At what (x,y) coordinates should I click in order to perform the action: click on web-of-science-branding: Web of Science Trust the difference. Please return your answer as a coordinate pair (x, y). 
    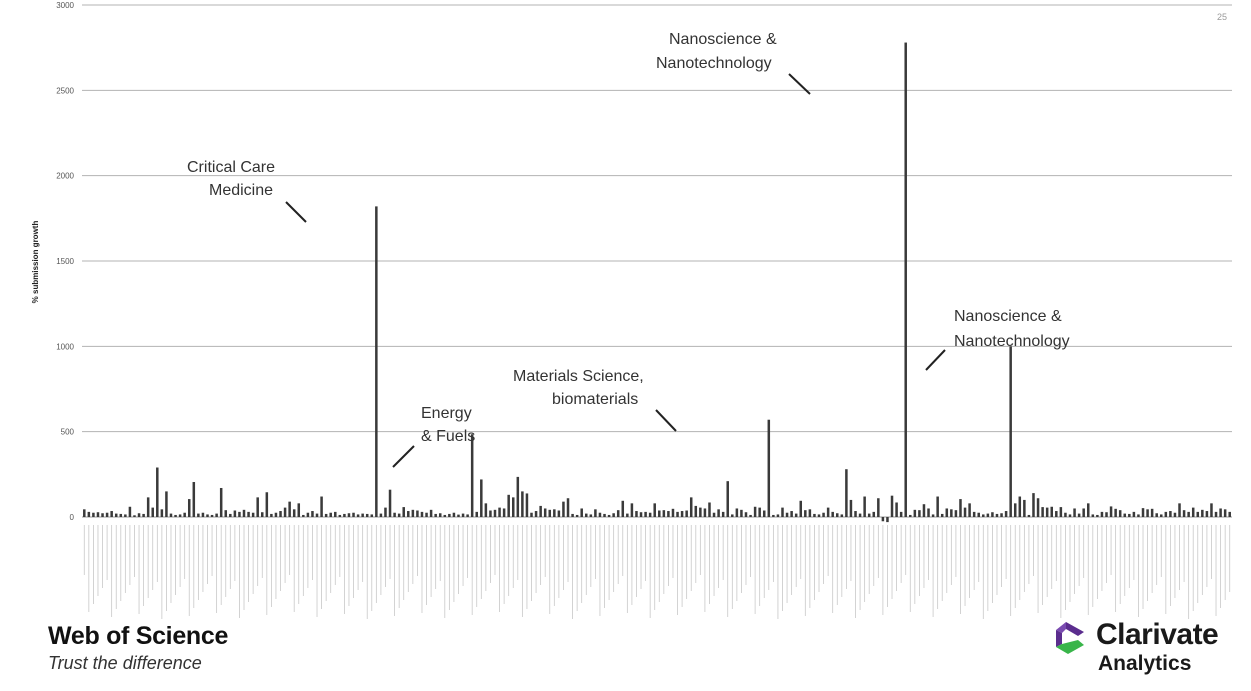
    Looking at the image, I should click on (138, 648).